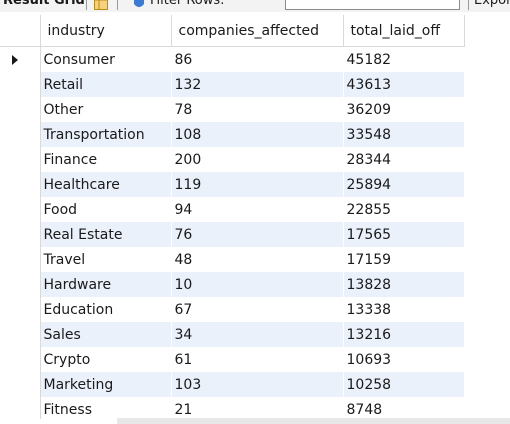 The image size is (510, 424). Describe the element at coordinates (105, 59) in the screenshot. I see `cell-industry: Consumer` at that location.